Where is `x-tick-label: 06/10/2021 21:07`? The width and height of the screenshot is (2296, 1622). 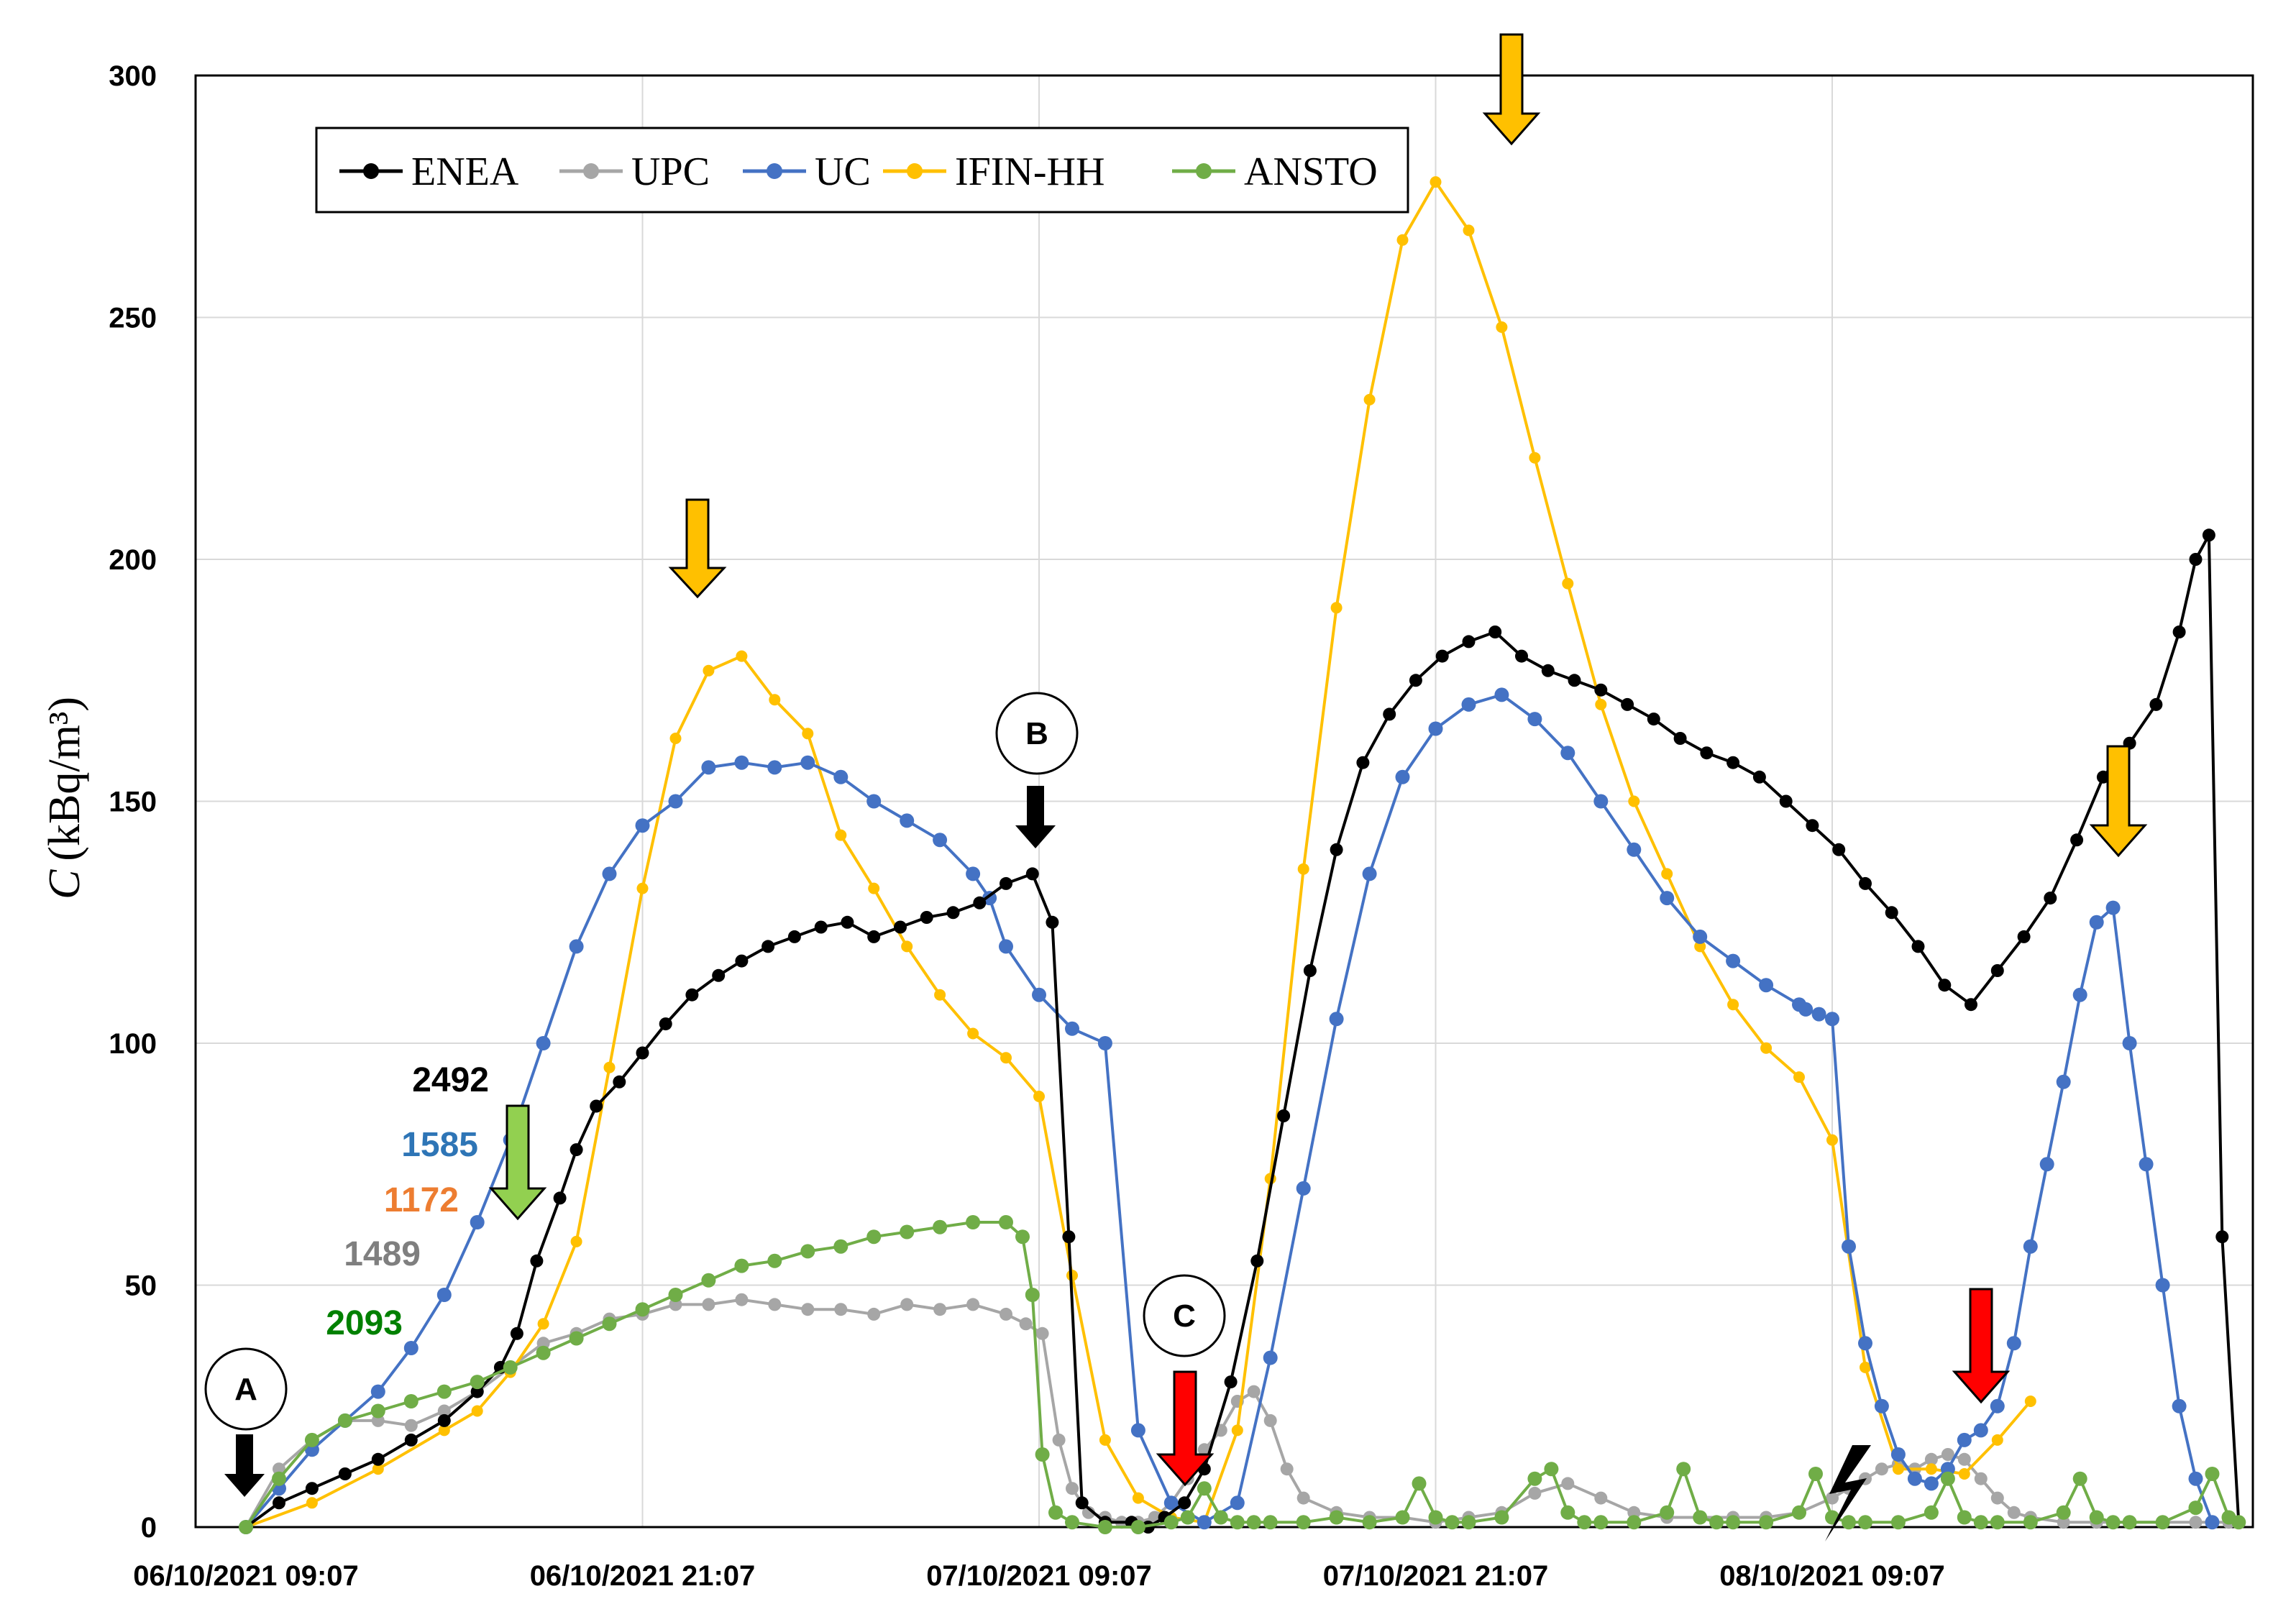 x-tick-label: 06/10/2021 21:07 is located at coordinates (643, 1576).